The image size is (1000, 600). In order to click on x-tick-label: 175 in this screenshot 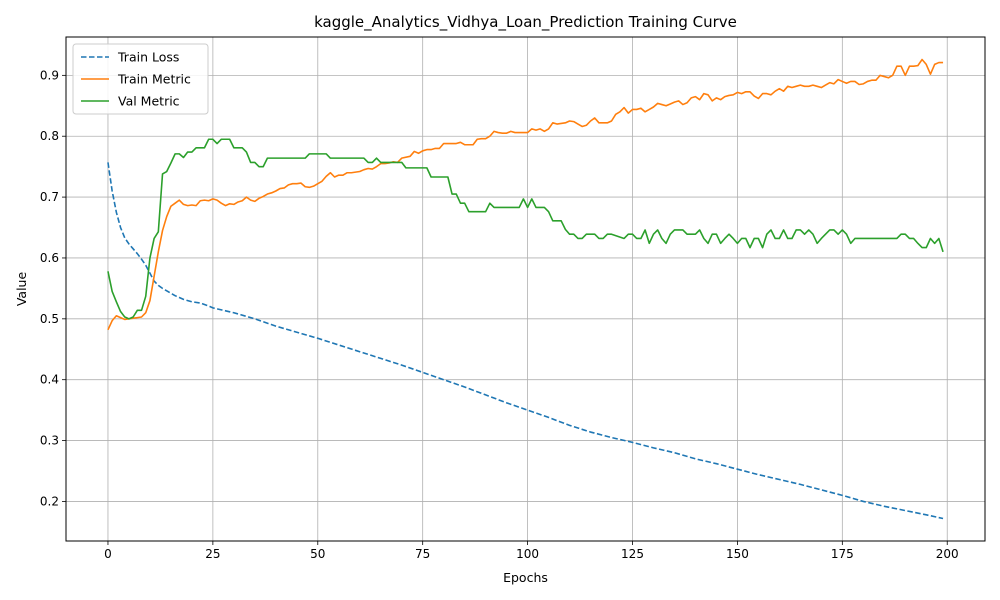, I will do `click(842, 554)`.